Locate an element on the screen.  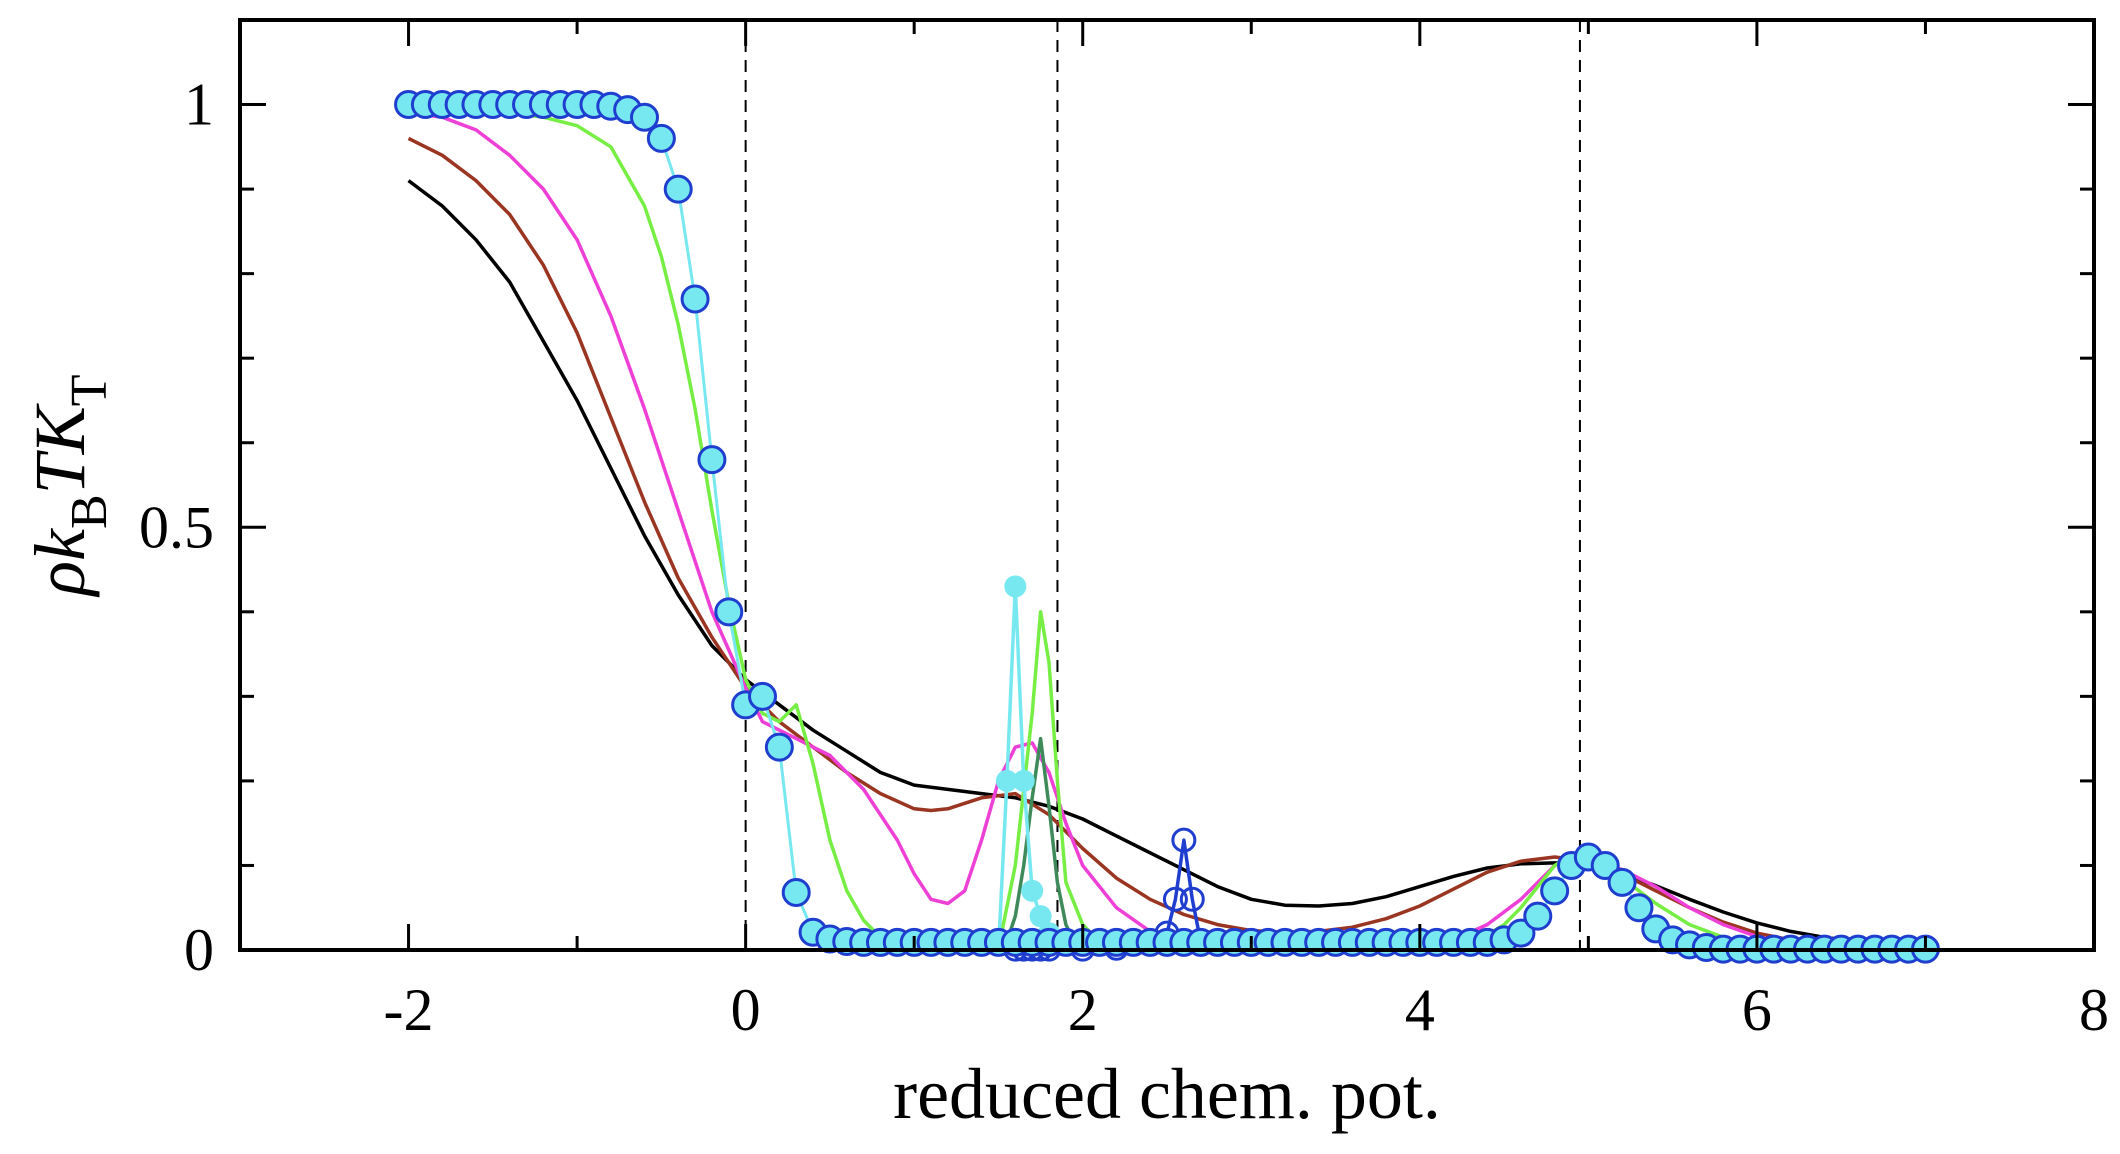
y-tick-label-0: 0 is located at coordinates (199, 950).